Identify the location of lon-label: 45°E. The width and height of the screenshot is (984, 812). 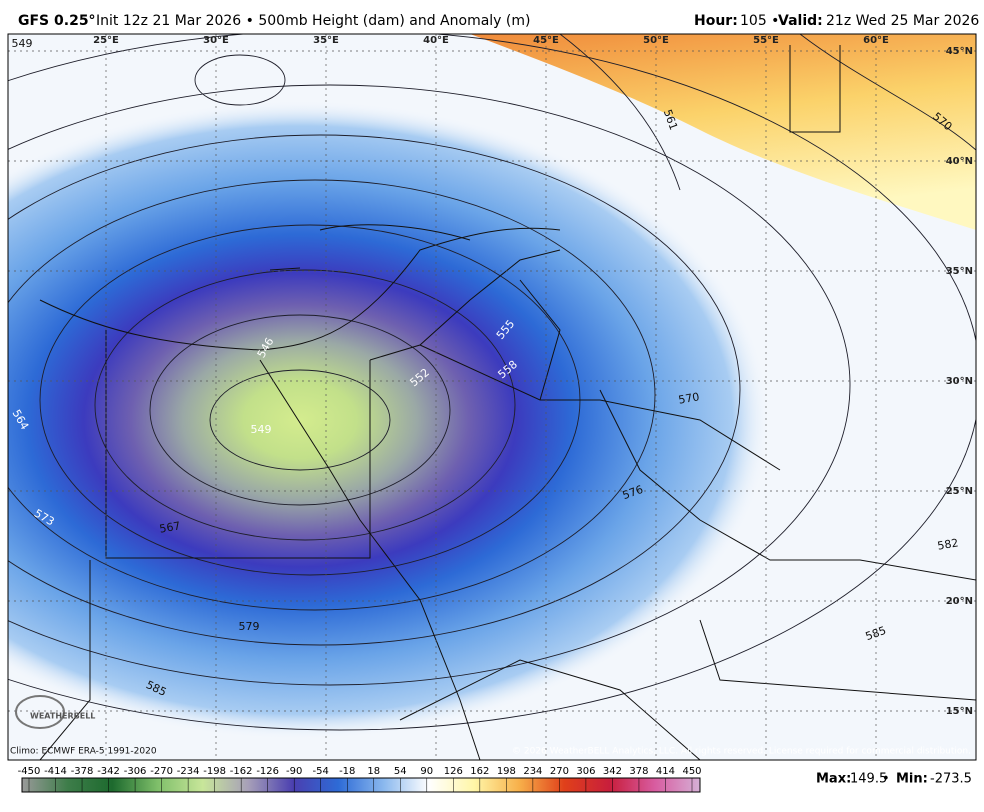
(546, 40).